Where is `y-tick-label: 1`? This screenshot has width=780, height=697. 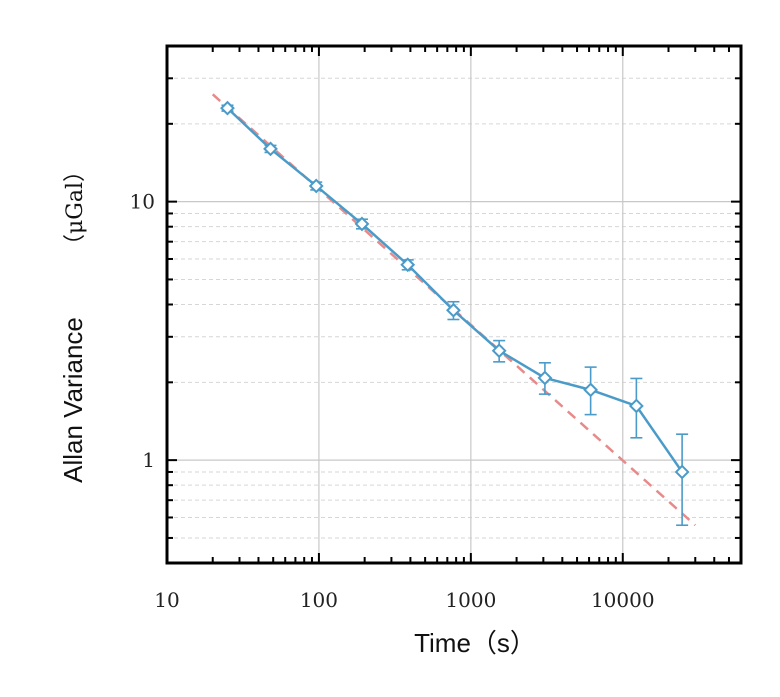 y-tick-label: 1 is located at coordinates (148, 460).